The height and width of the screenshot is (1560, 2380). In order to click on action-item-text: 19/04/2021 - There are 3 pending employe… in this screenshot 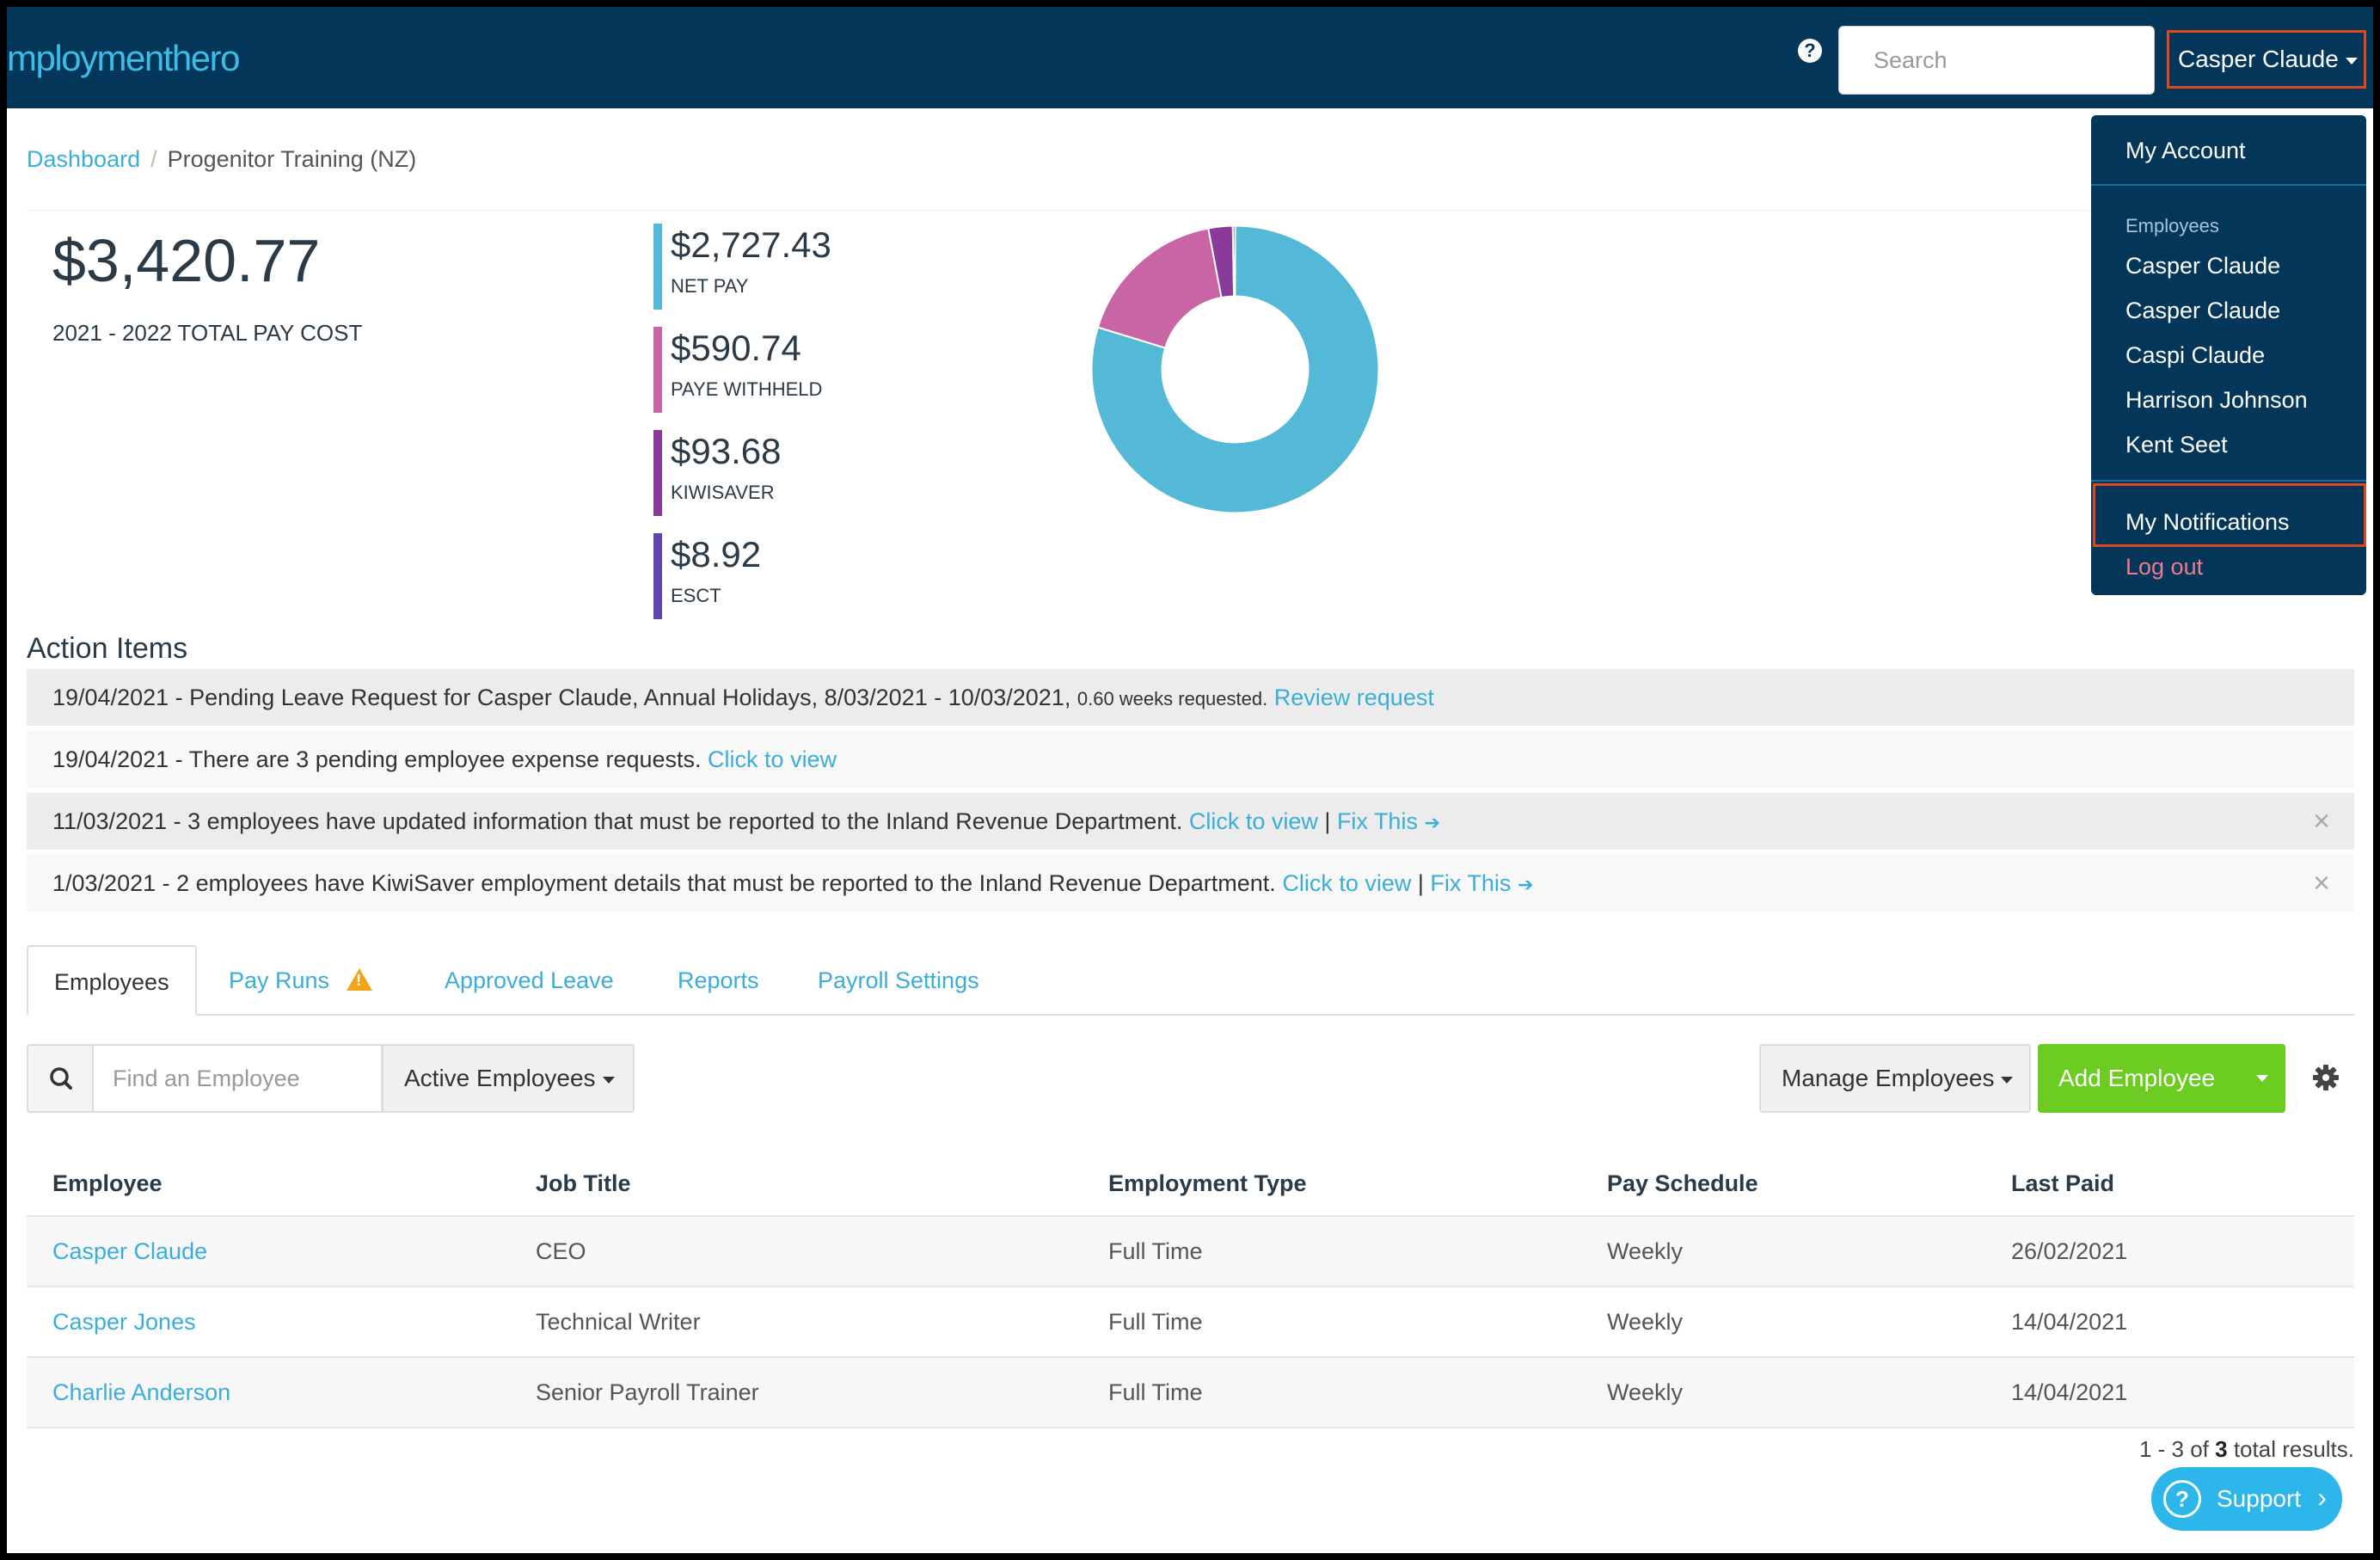, I will do `click(377, 759)`.